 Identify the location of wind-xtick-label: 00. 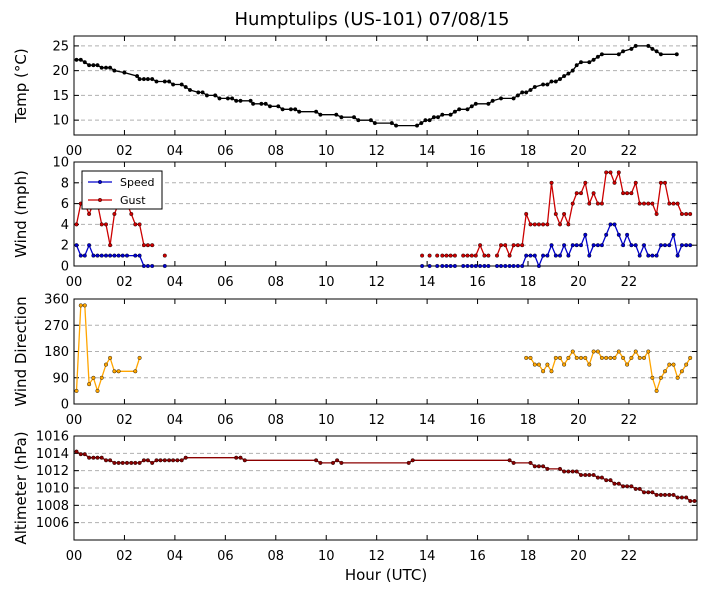
(74, 282).